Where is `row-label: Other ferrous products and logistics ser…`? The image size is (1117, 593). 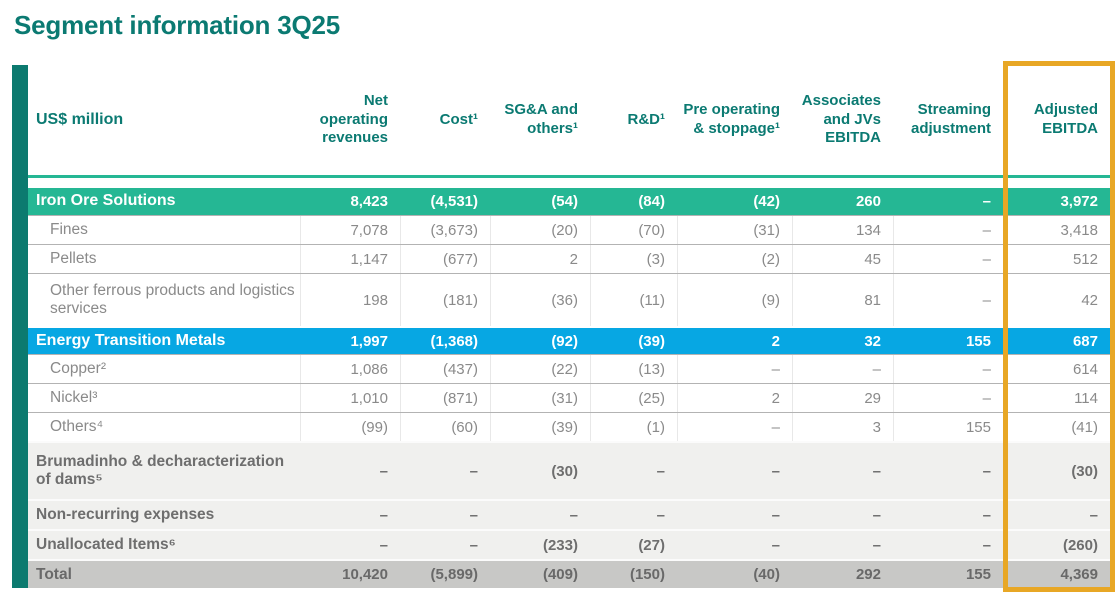
row-label: Other ferrous products and logistics ser… is located at coordinates (172, 299).